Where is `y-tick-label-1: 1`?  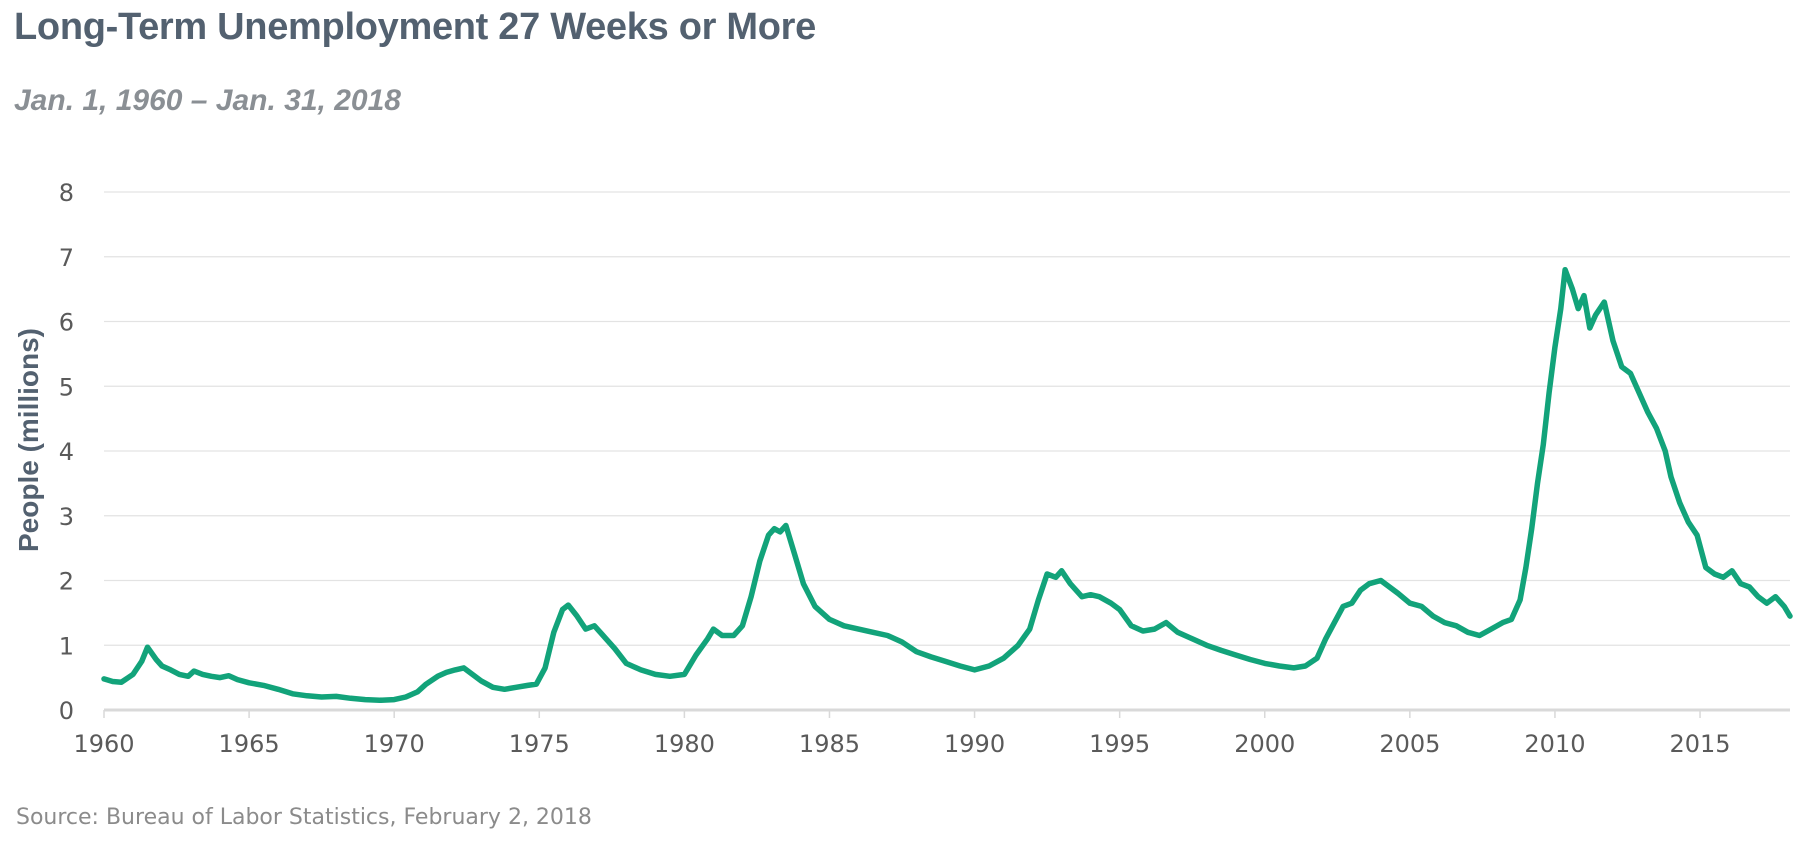 y-tick-label-1: 1 is located at coordinates (66, 646).